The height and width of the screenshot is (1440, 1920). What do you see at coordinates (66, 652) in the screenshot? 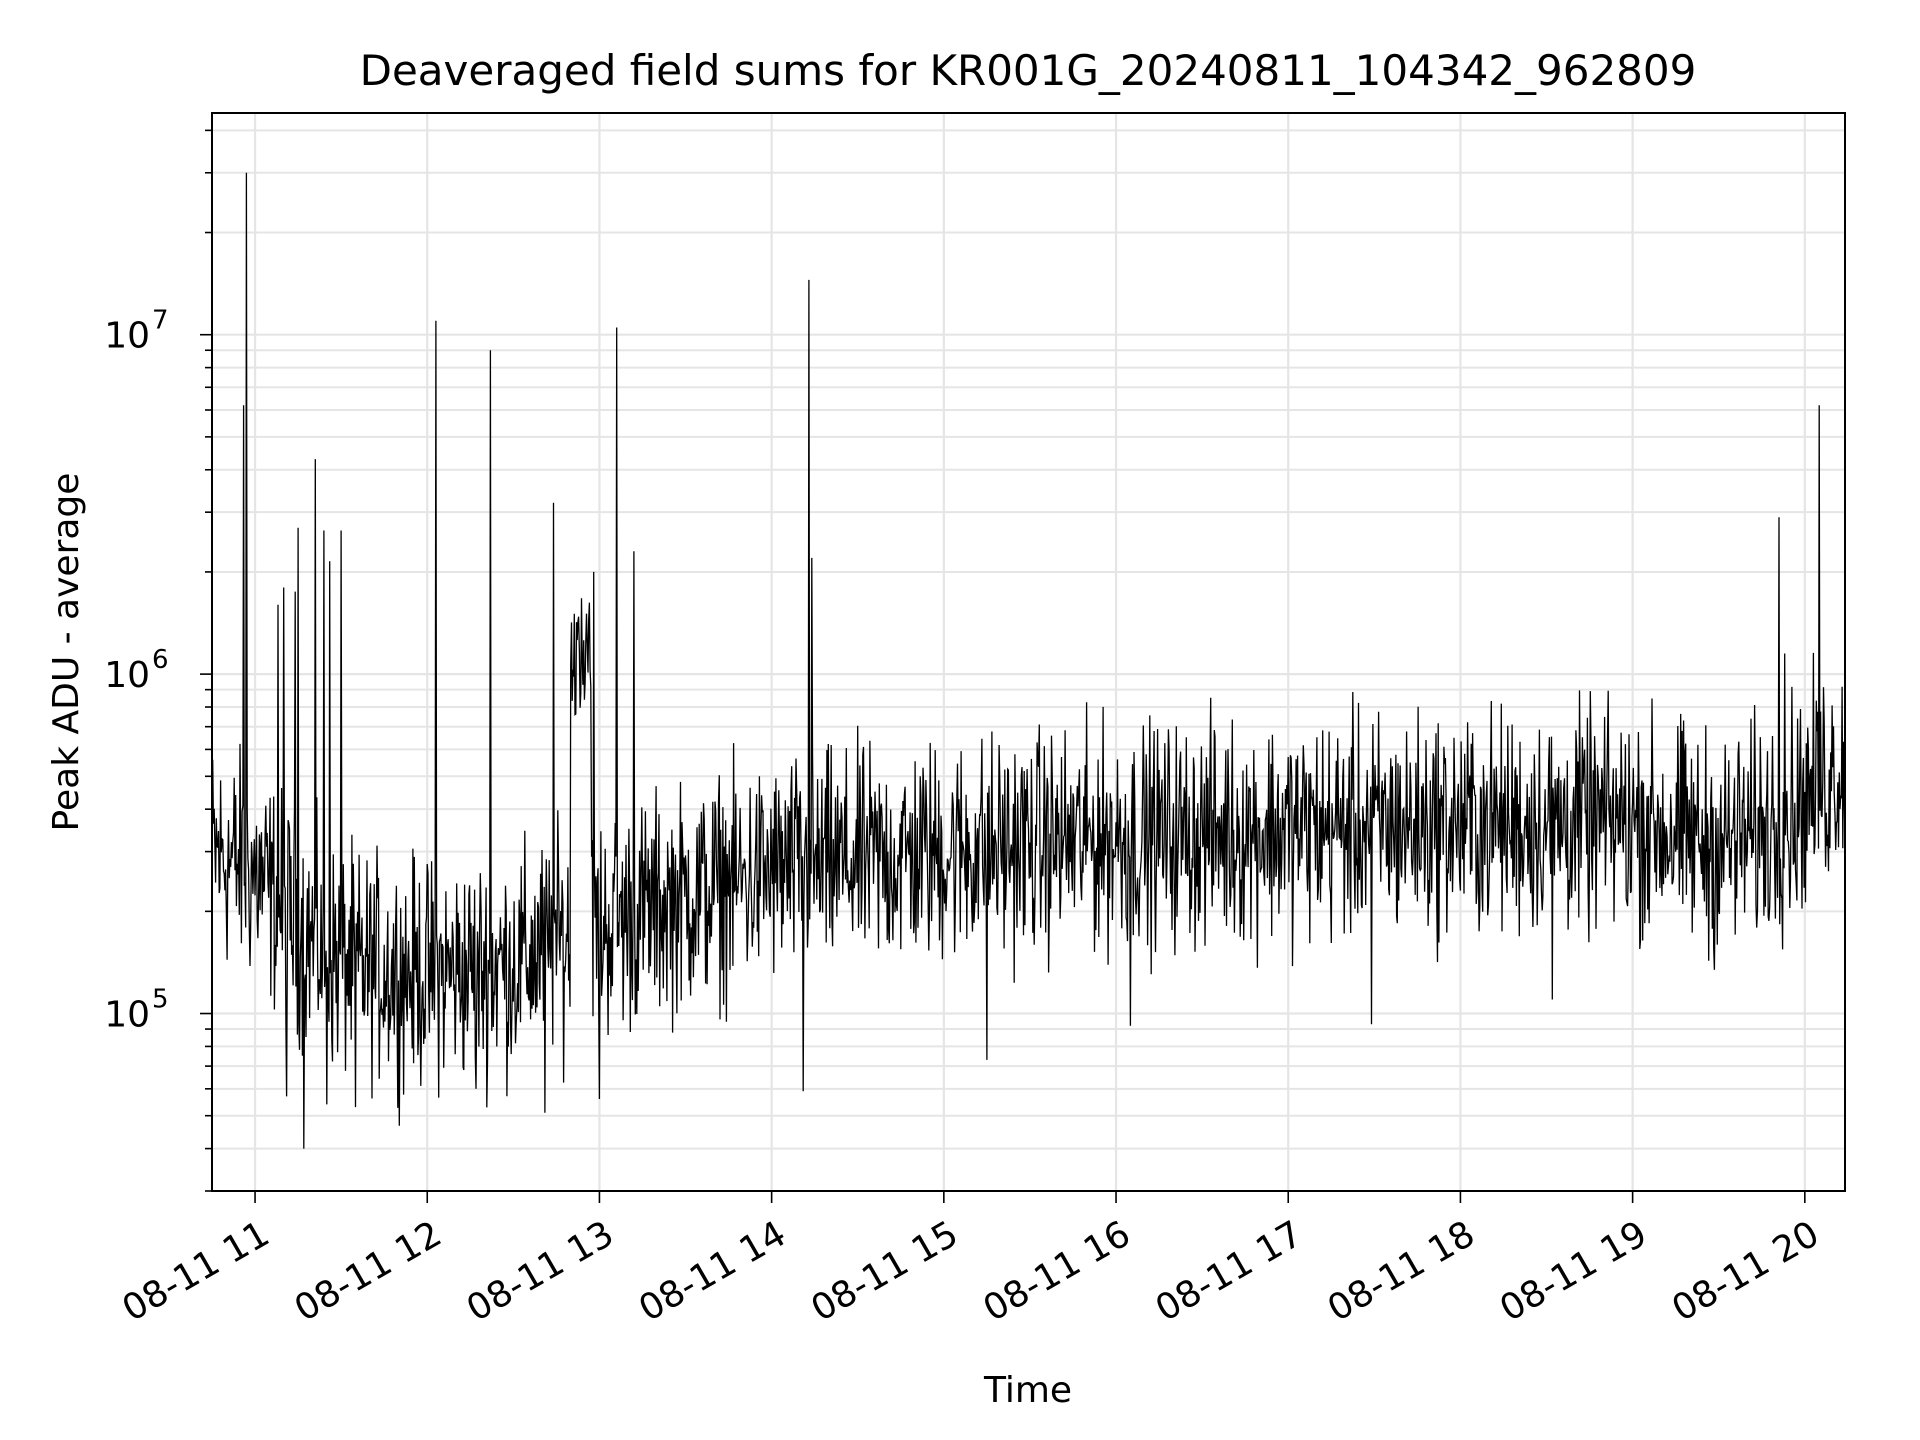
I see `y-axis-label: Peak ADU - average` at bounding box center [66, 652].